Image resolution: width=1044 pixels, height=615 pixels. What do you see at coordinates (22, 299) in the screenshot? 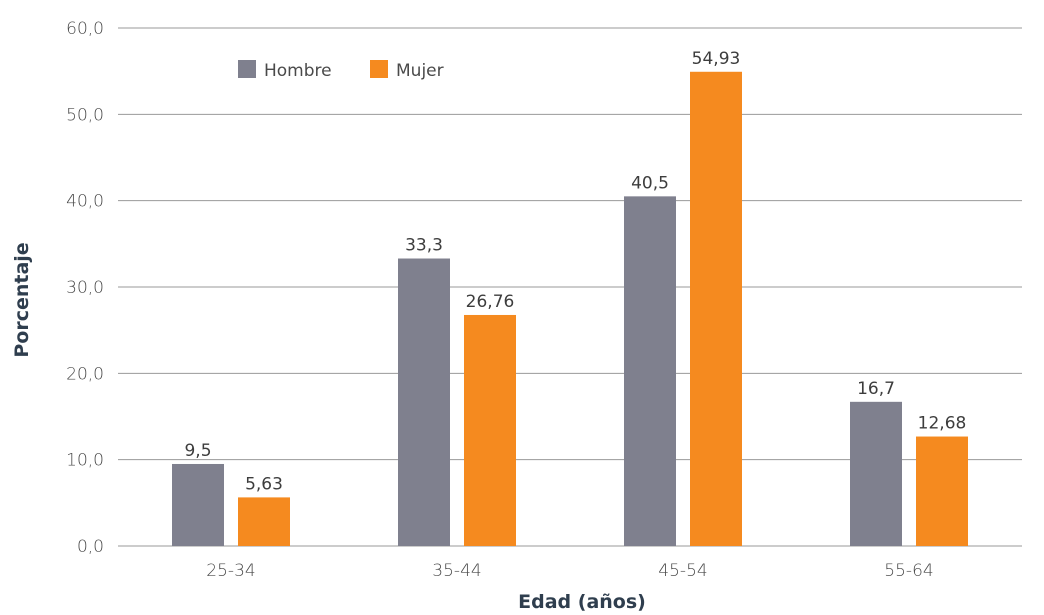
I see `y-axis-title: Porcentaje` at bounding box center [22, 299].